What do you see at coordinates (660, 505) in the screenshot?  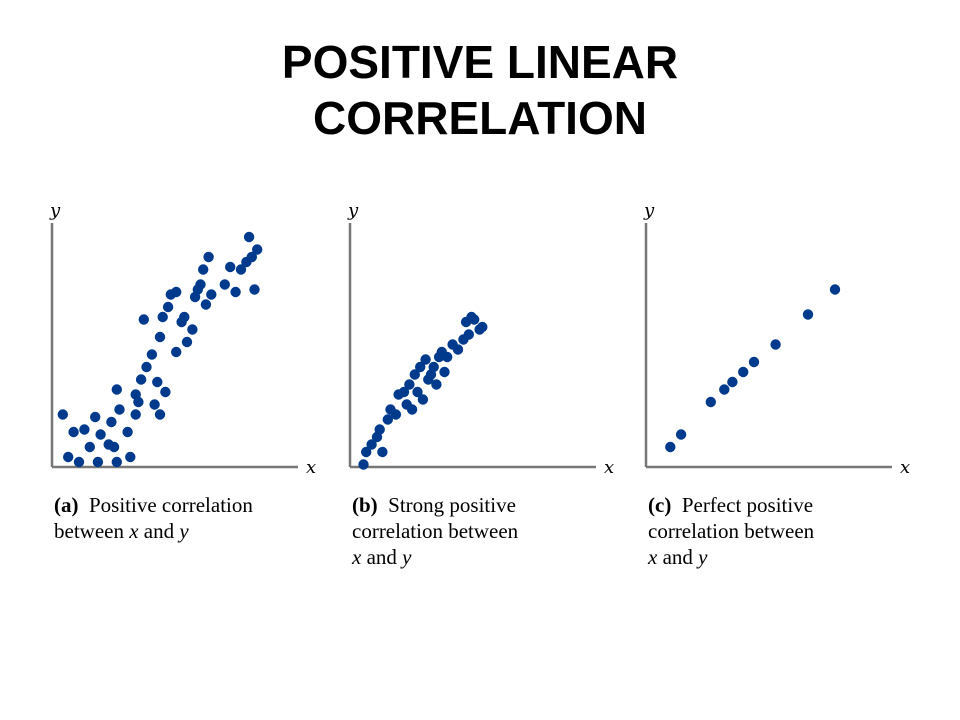 I see `caption-c-tag: (c)` at bounding box center [660, 505].